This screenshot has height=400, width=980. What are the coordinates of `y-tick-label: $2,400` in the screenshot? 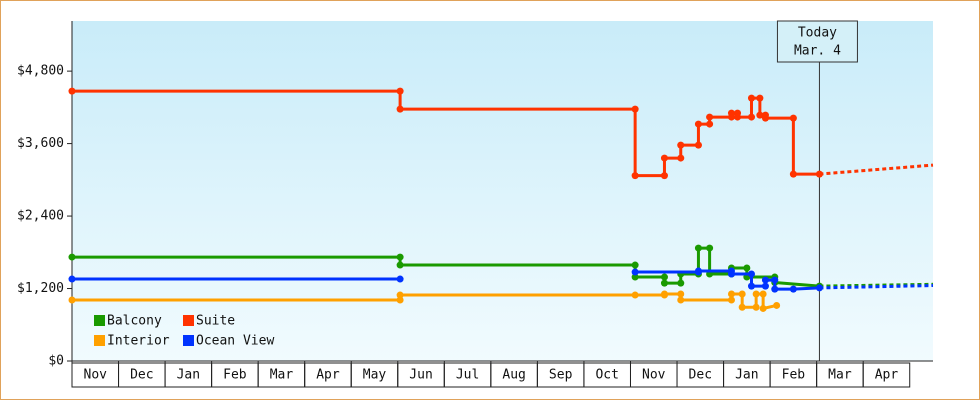 It's located at (40, 216).